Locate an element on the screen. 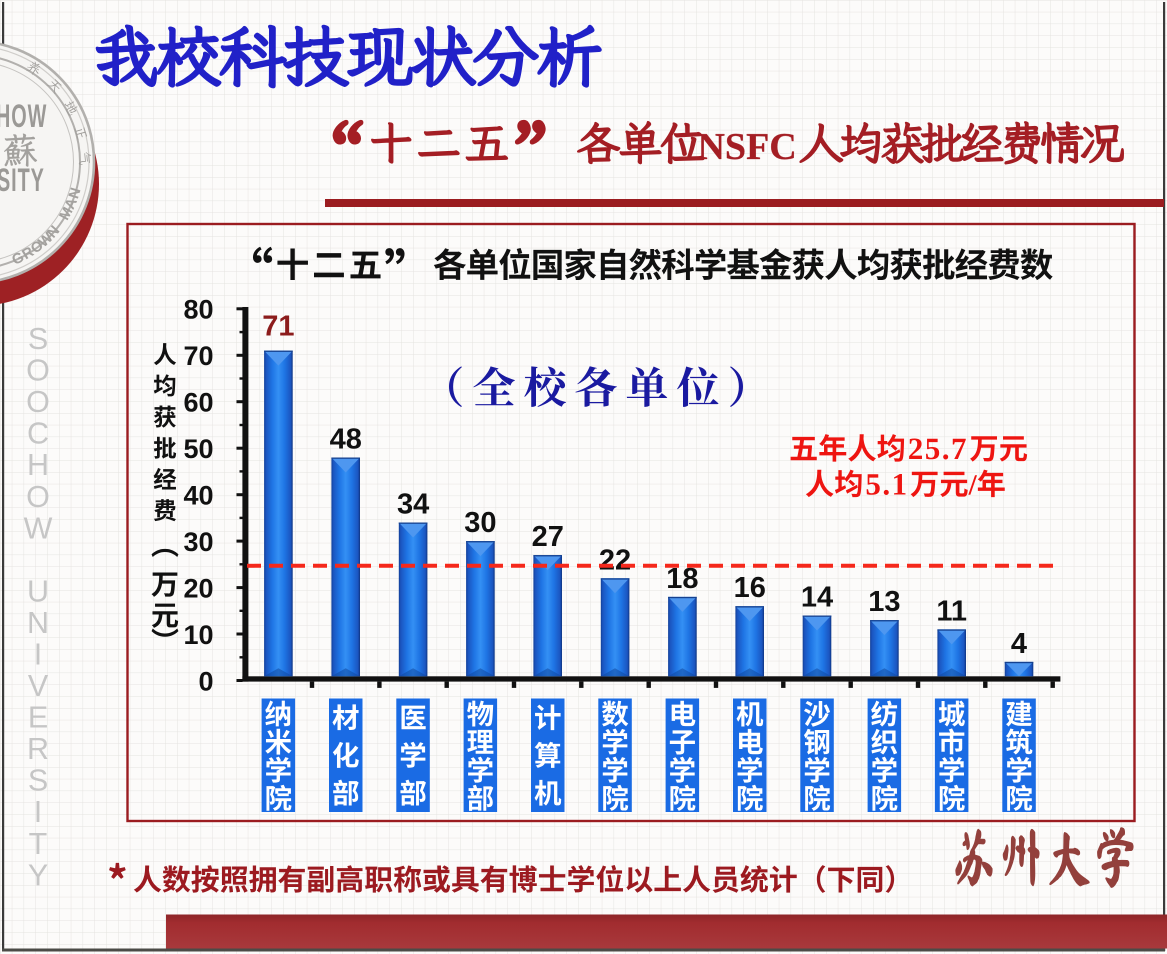 The height and width of the screenshot is (954, 1167). svg-text: 70 is located at coordinates (198, 356).